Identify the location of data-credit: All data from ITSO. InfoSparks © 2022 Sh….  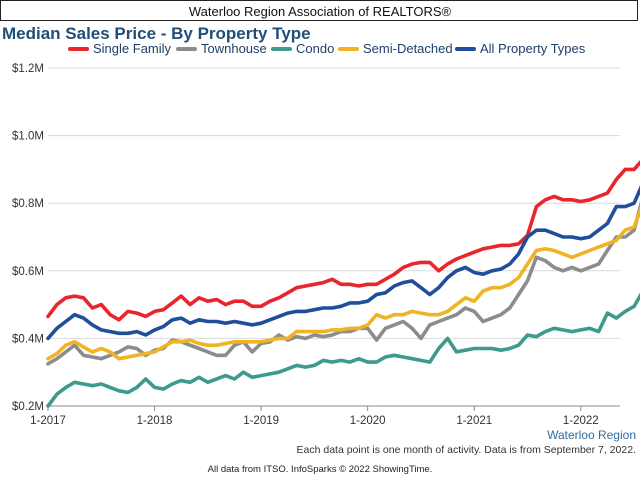
(320, 469).